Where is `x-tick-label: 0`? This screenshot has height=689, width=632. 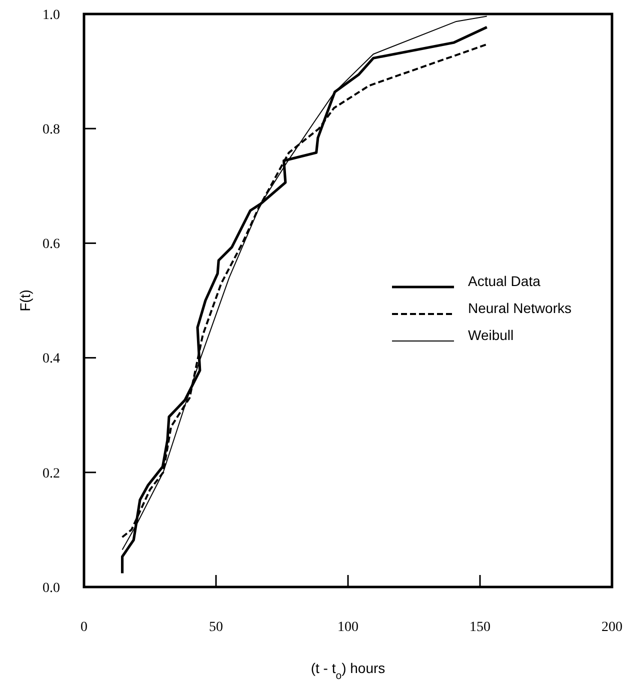
x-tick-label: 0 is located at coordinates (84, 627).